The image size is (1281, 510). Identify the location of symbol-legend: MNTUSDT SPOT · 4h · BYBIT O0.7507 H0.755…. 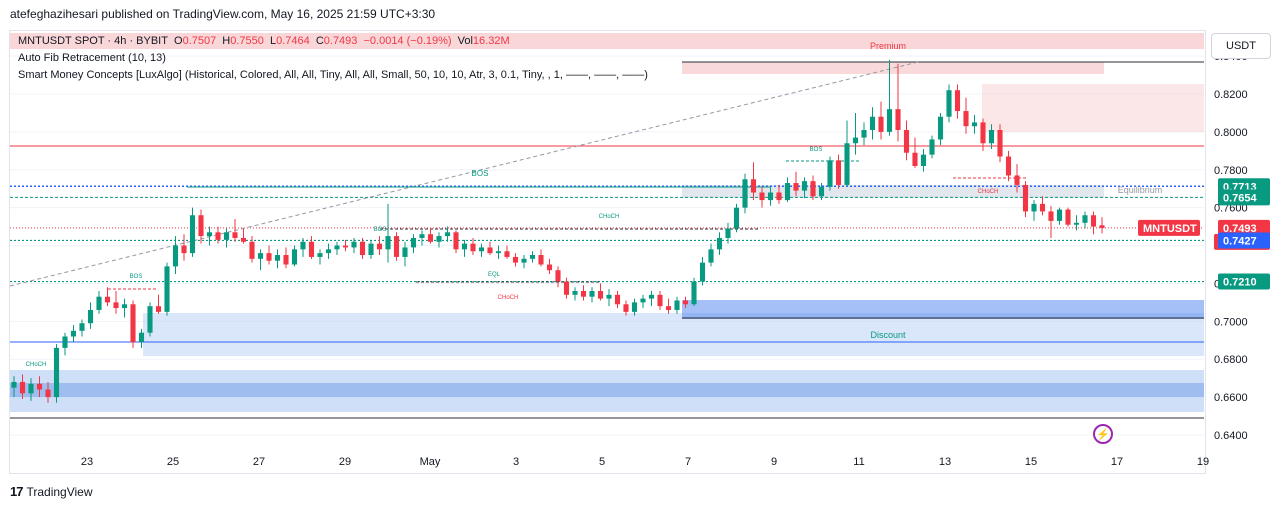
(264, 41).